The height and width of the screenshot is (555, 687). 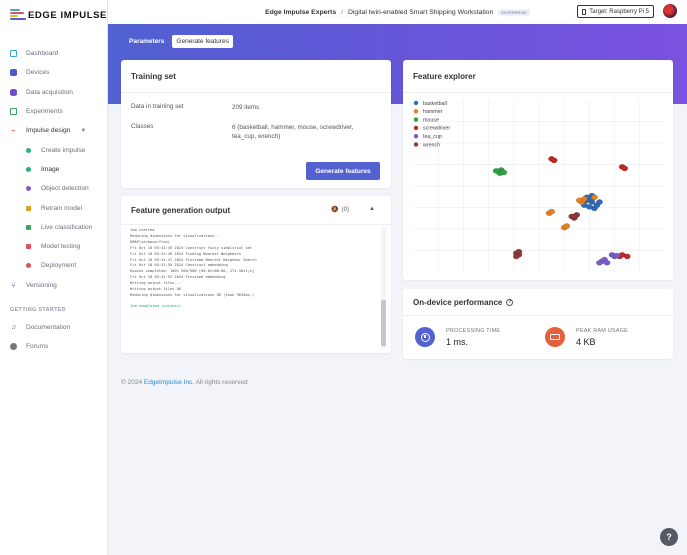 What do you see at coordinates (53, 346) in the screenshot?
I see `sidebar-item-forums: Forums` at bounding box center [53, 346].